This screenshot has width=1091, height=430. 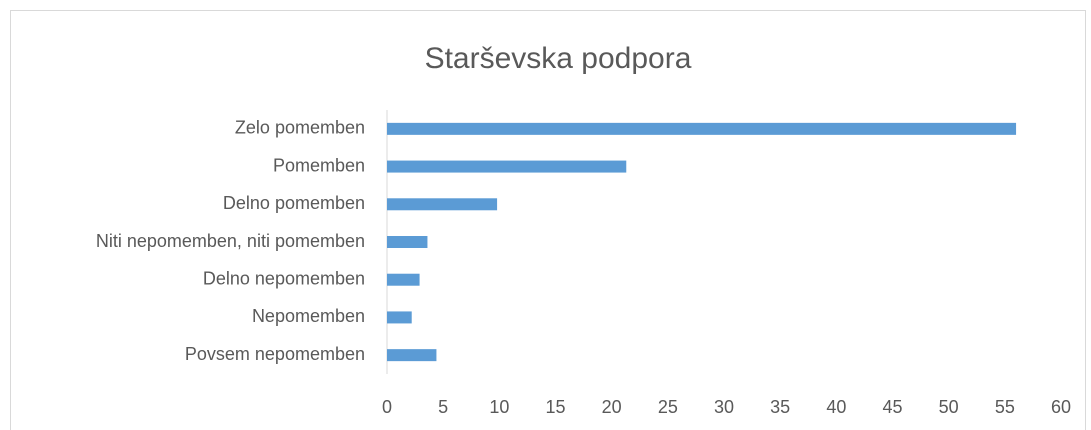 What do you see at coordinates (300, 128) in the screenshot?
I see `y-tick-label: Zelo pomemben` at bounding box center [300, 128].